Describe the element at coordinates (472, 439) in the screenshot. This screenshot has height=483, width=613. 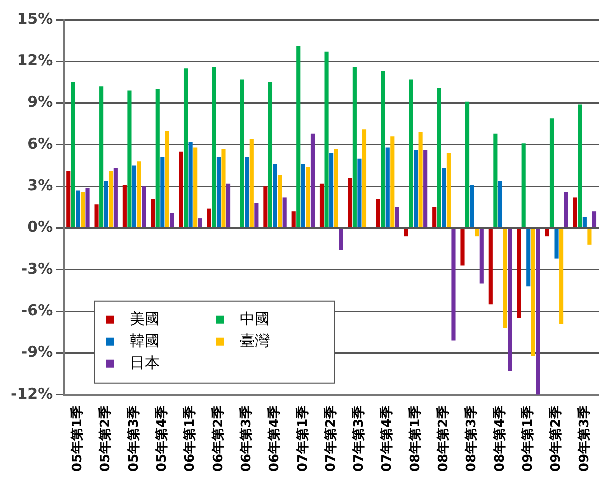
I see `x-tick-label: 08年第3季` at that location.